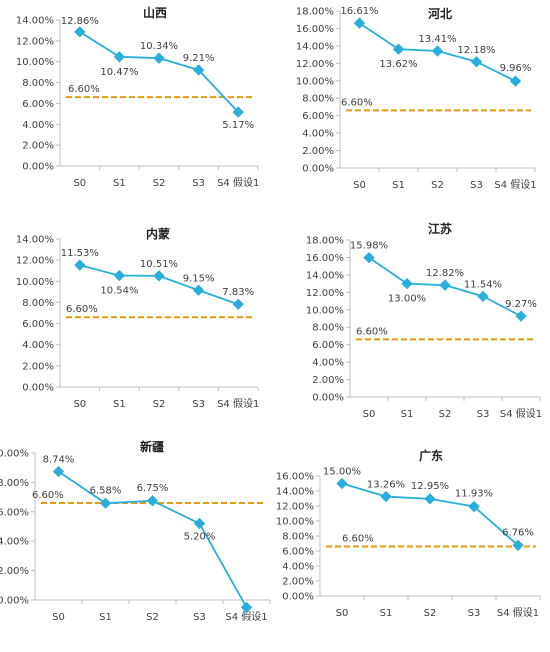 The image size is (550, 652). I want to click on data-label: 12.95%, so click(430, 486).